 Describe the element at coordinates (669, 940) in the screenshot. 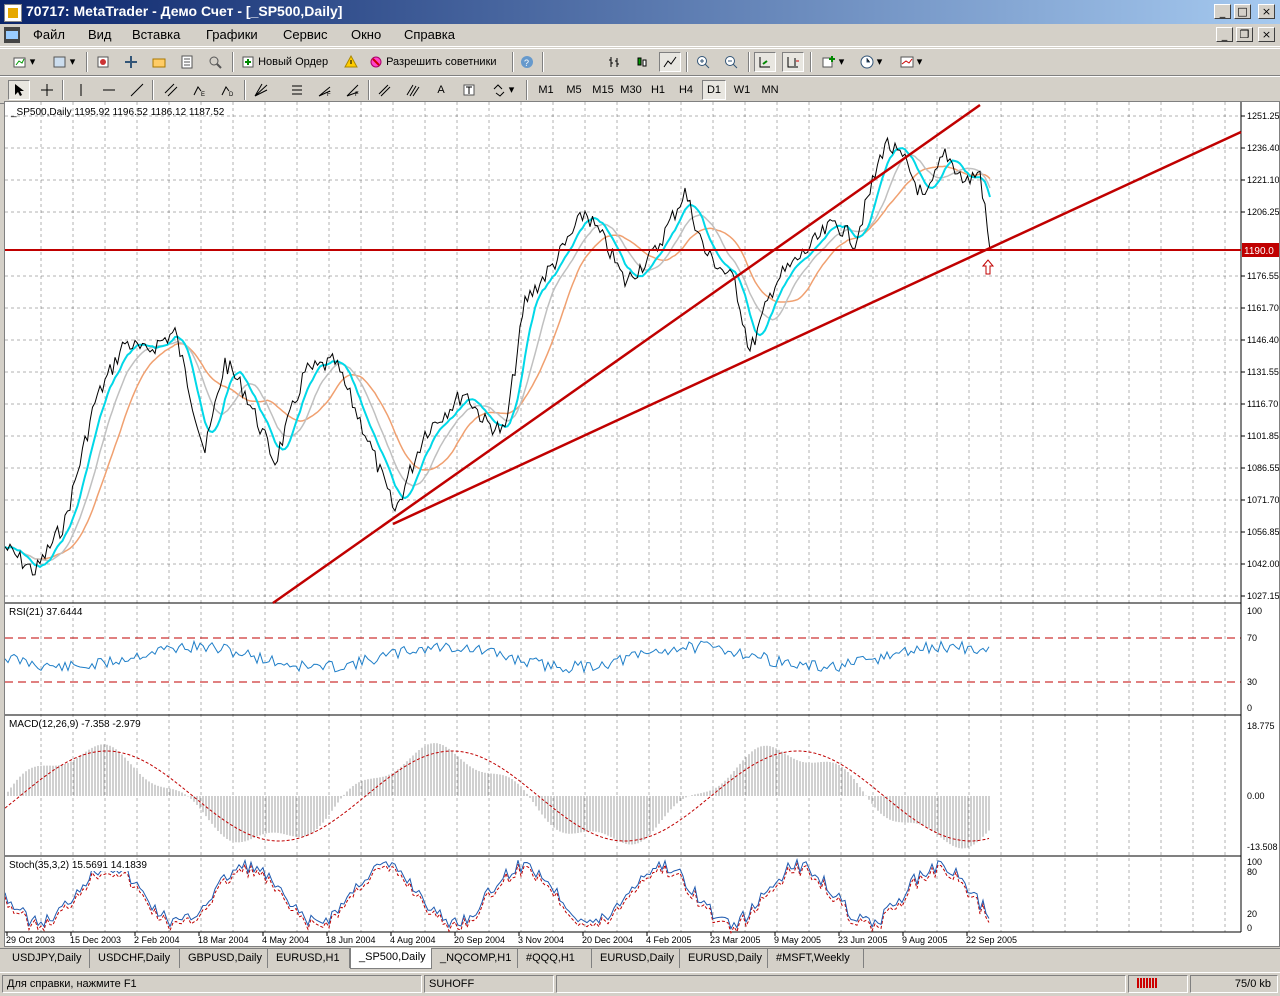

I see `date-label: 4 Feb 2005` at that location.